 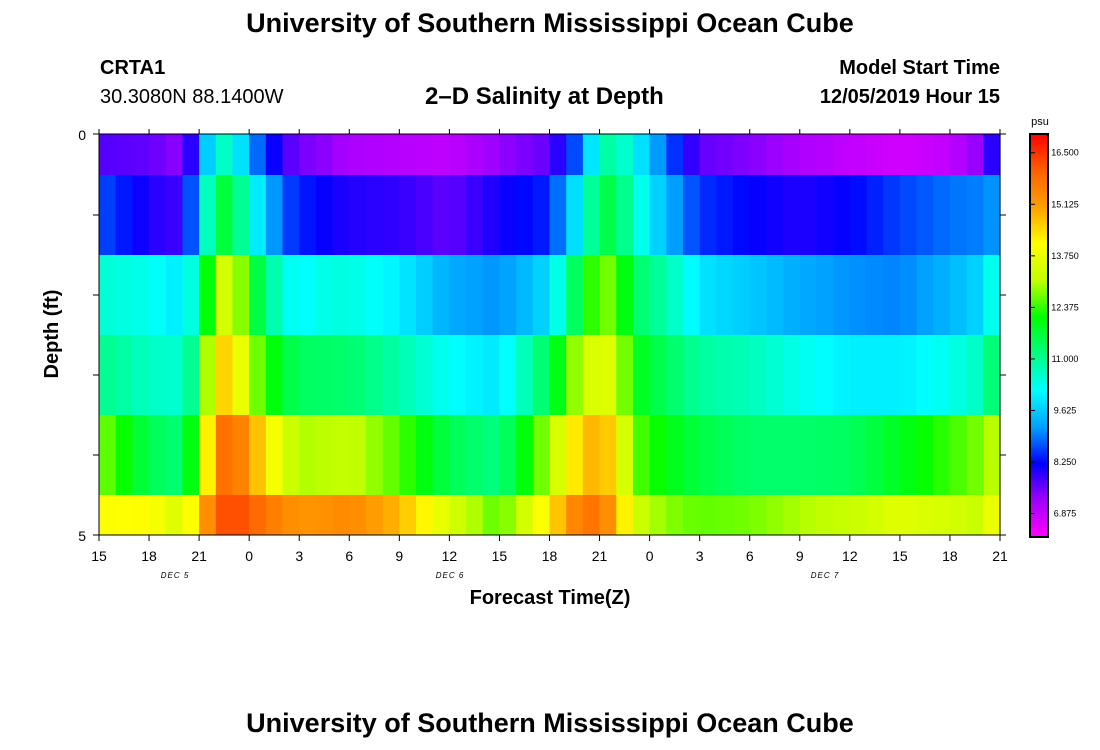 I want to click on date-label: DEC 6, so click(x=450, y=575).